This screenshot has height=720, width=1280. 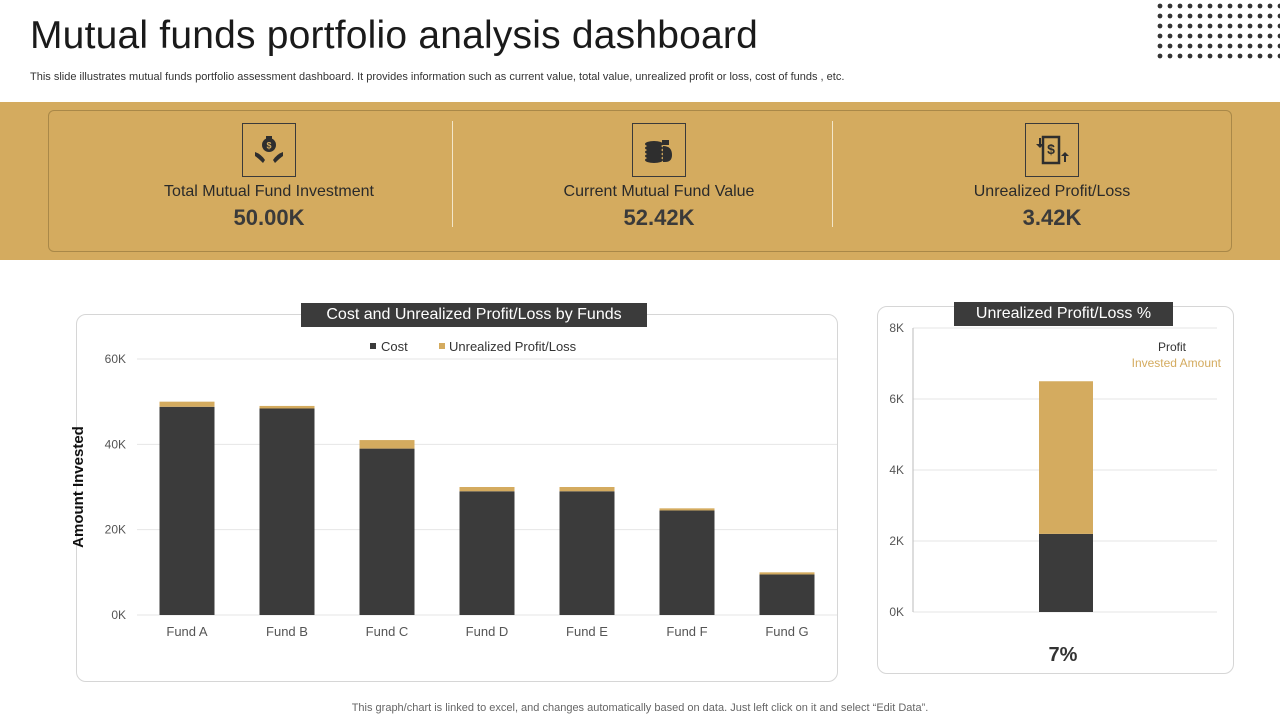 I want to click on y-tick-label: 6K, so click(x=896, y=399).